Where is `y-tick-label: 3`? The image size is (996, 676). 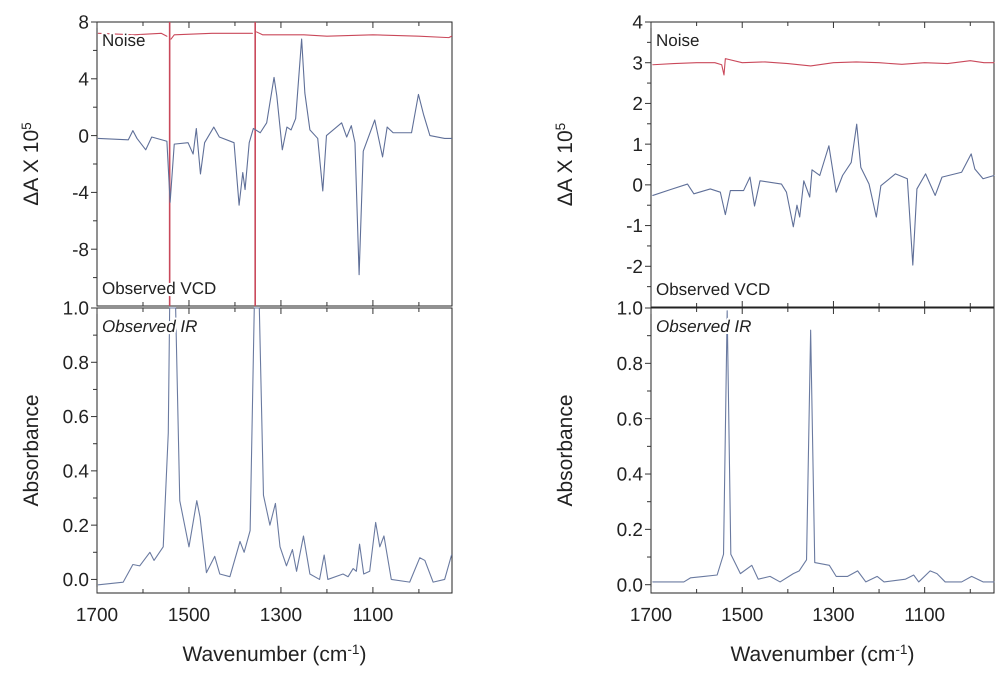
y-tick-label: 3 is located at coordinates (637, 63).